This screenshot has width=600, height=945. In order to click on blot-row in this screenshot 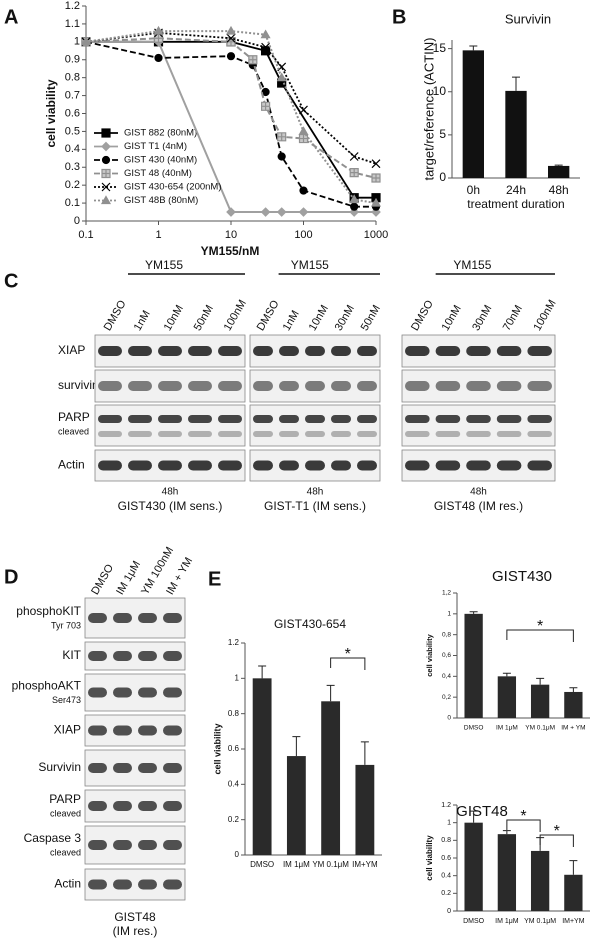, I will do `click(315, 425)`.